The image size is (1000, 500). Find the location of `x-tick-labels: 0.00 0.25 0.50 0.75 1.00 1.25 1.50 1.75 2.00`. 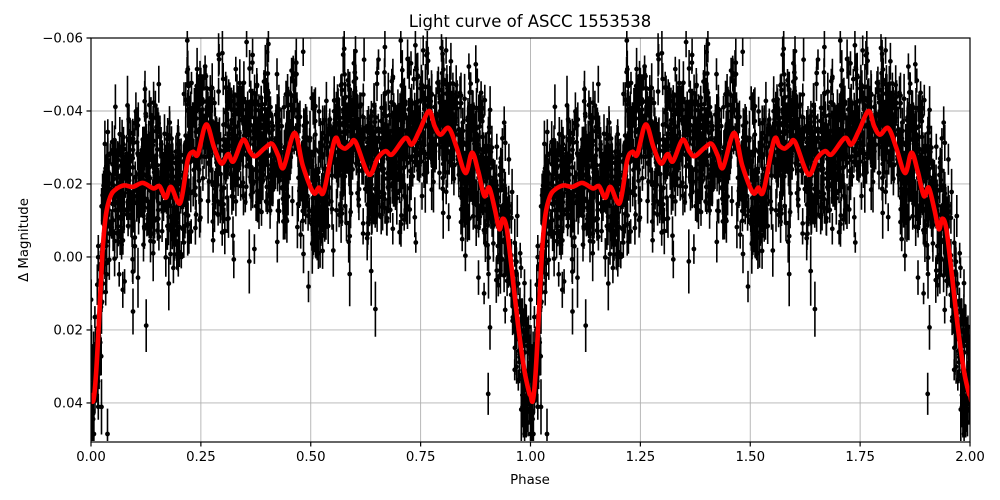

x-tick-labels: 0.00 0.25 0.50 0.75 1.00 1.25 1.50 1.75 2.00 is located at coordinates (530, 457).